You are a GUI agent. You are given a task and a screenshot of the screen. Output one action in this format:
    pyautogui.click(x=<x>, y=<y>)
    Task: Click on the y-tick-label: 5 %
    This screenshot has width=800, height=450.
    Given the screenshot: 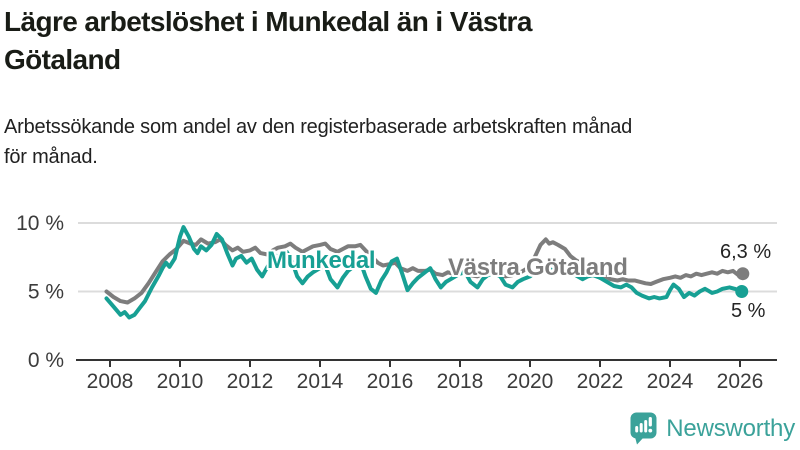 What is the action you would take?
    pyautogui.click(x=46, y=292)
    